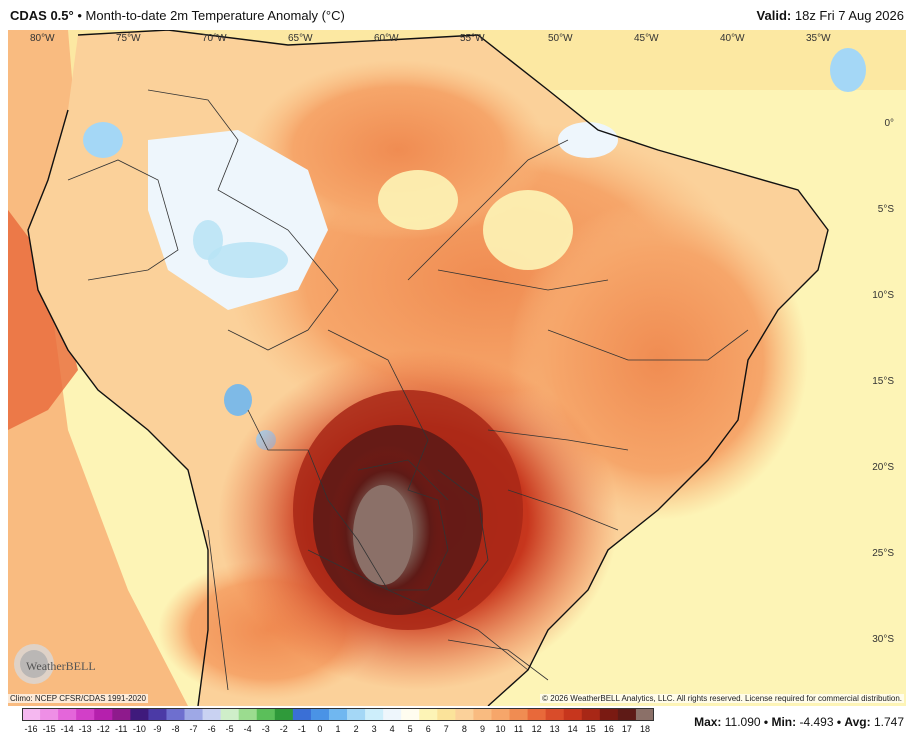  I want to click on cool-patch-bolivia, so click(238, 400).